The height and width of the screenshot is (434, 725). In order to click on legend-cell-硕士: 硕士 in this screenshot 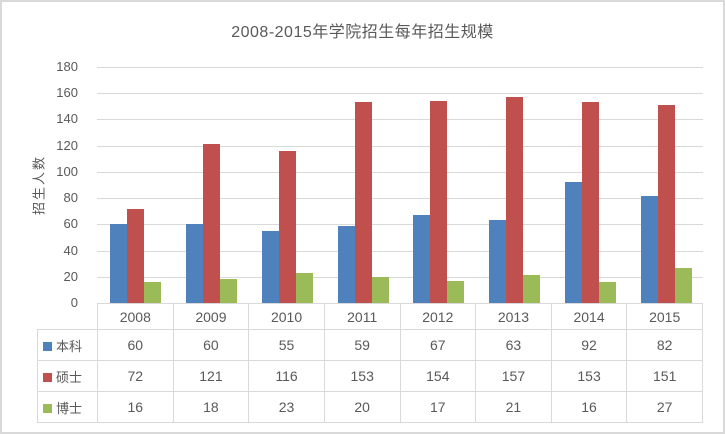, I will do `click(67, 376)`.